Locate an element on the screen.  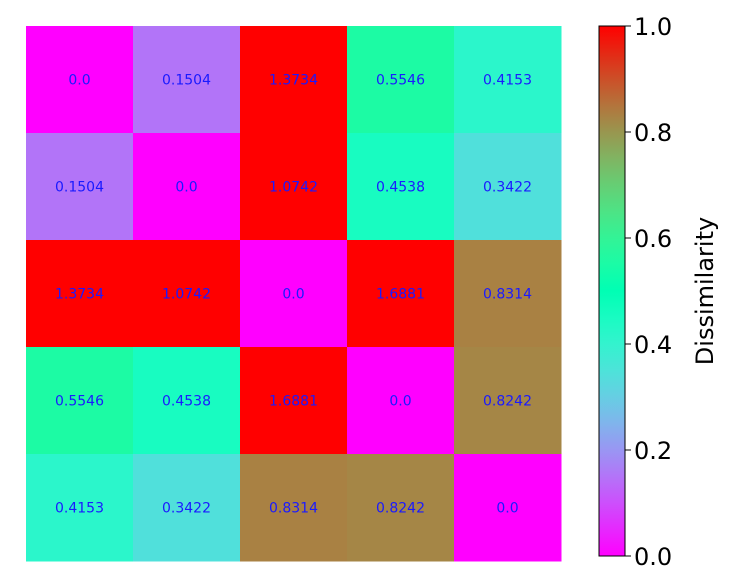
heatmap-cell-r0-c0 is located at coordinates (80, 80).